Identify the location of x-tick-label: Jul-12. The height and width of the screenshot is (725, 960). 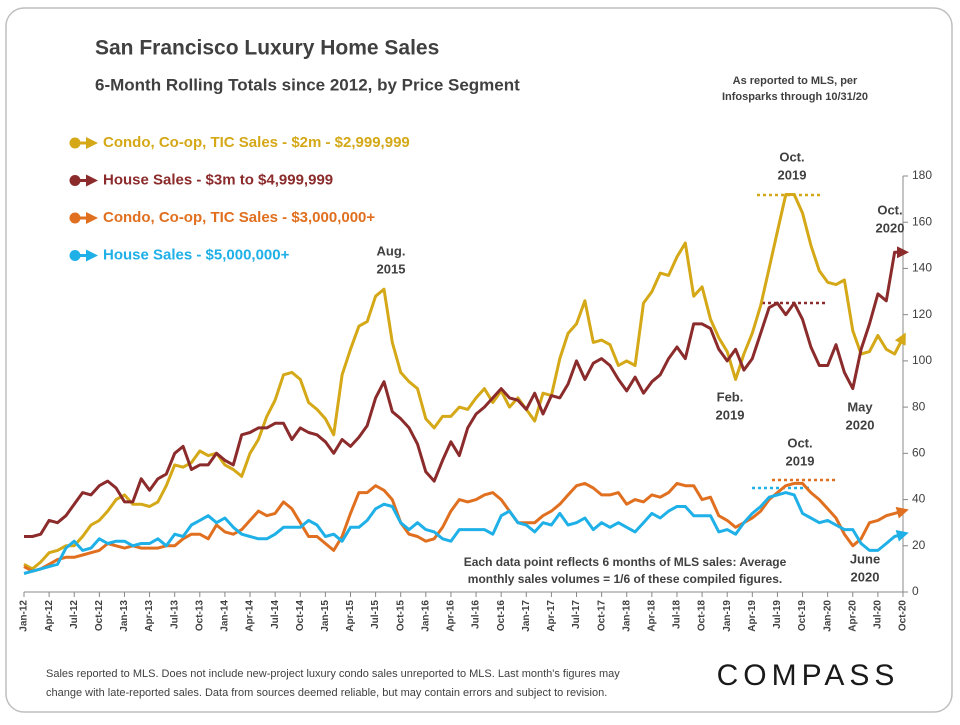
(74, 614).